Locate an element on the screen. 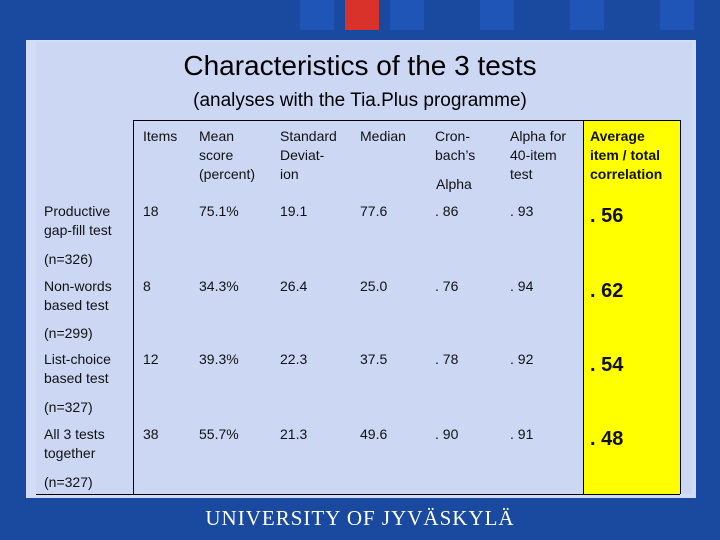 This screenshot has height=540, width=720. cell-correlation: . 48 is located at coordinates (607, 439).